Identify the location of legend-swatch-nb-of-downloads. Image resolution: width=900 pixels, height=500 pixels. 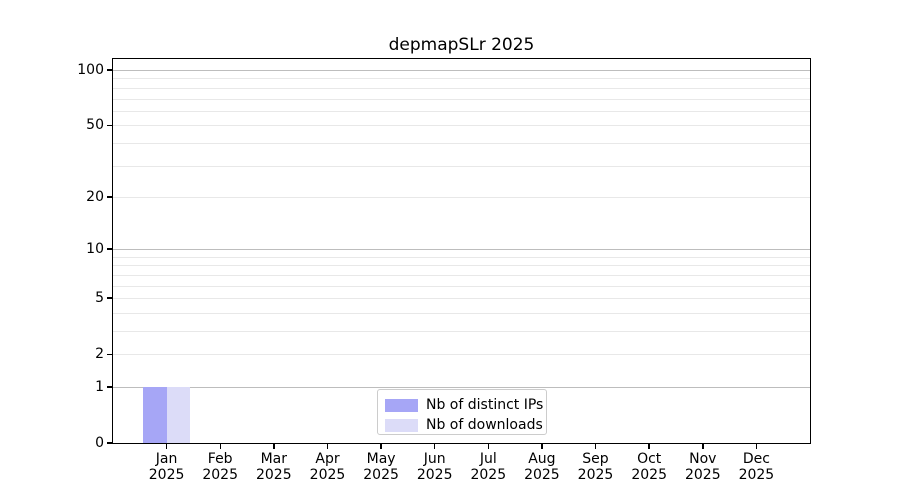
(401, 425).